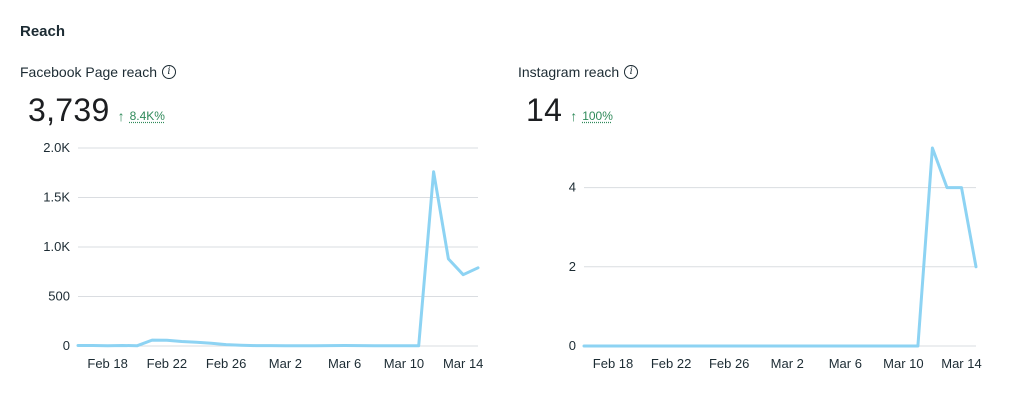 The image size is (1020, 415). I want to click on facebook-reach-metric: 3,739 ↑ 8.4K%, so click(96, 110).